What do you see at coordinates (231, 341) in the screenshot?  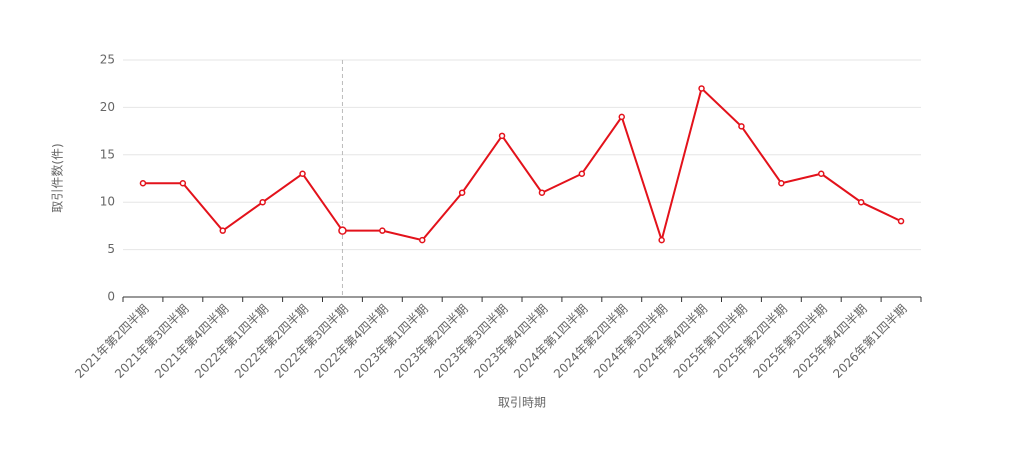 I see `x-tick-label: 2022年第1四半期` at bounding box center [231, 341].